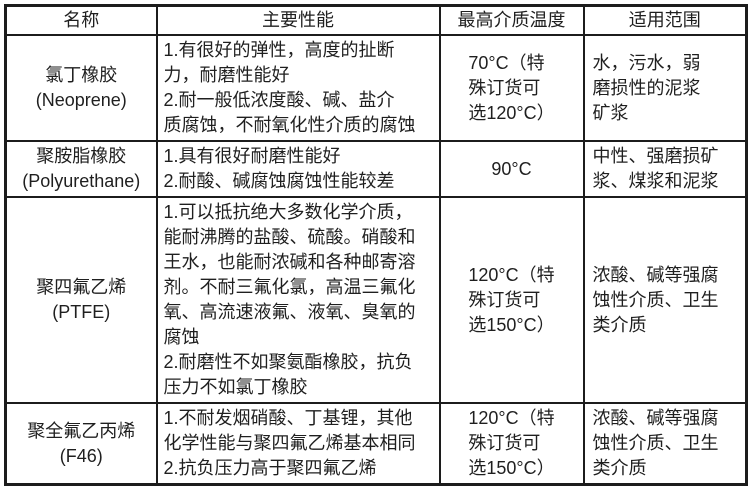 The image size is (750, 487). I want to click on max-temp-text: 90°C, so click(511, 168).